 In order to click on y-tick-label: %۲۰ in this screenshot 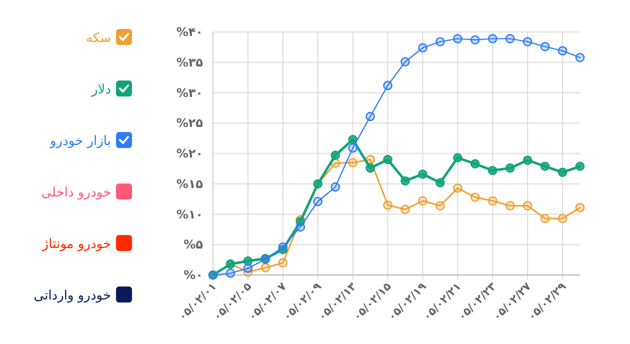, I will do `click(189, 153)`.